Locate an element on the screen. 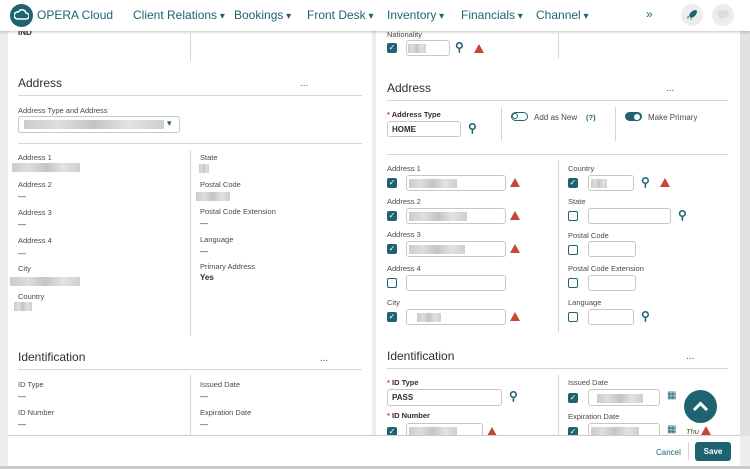 Image resolution: width=750 pixels, height=469 pixels. cancel-button: Cancel is located at coordinates (668, 452).